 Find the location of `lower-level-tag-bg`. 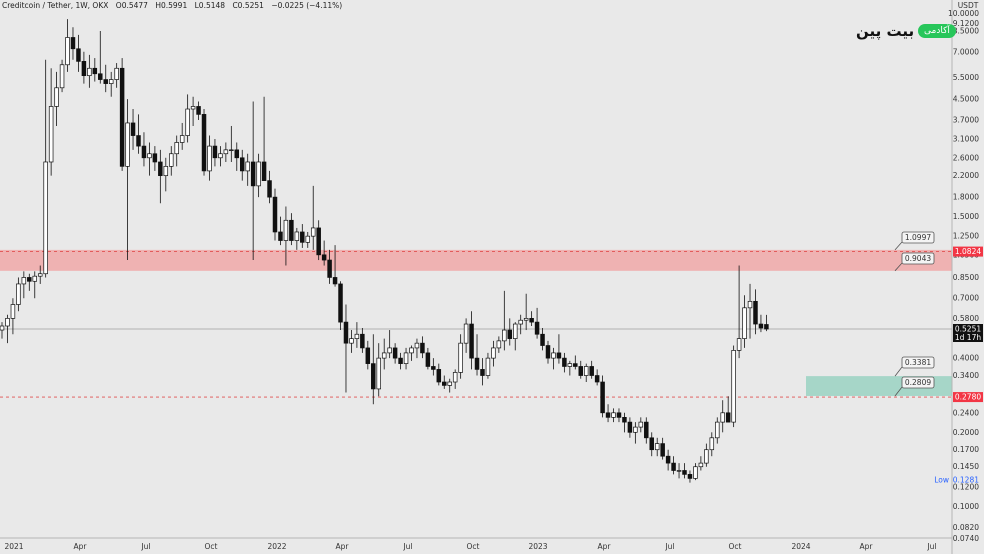

lower-level-tag-bg is located at coordinates (968, 397).